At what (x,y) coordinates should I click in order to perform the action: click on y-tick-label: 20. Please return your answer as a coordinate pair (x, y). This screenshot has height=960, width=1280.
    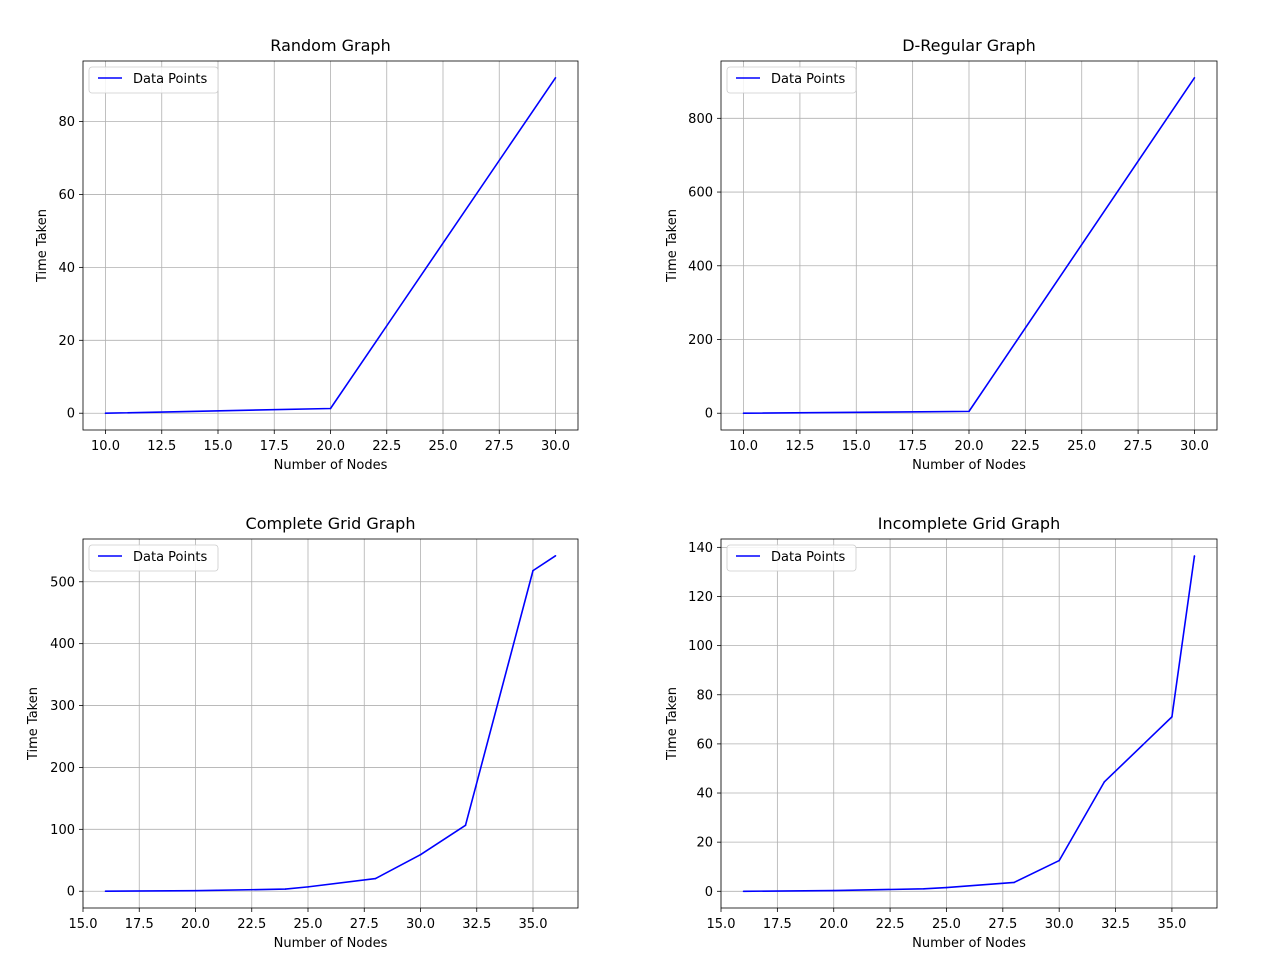
    Looking at the image, I should click on (704, 843).